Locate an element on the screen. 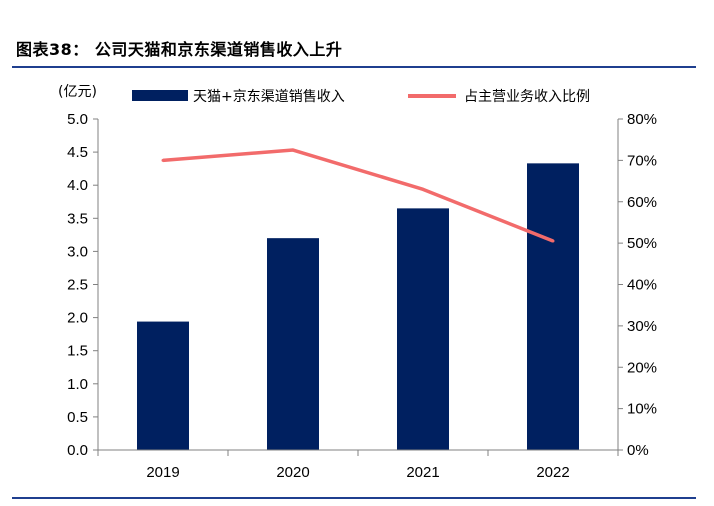  y-tick-label: 3.5 is located at coordinates (77, 218).